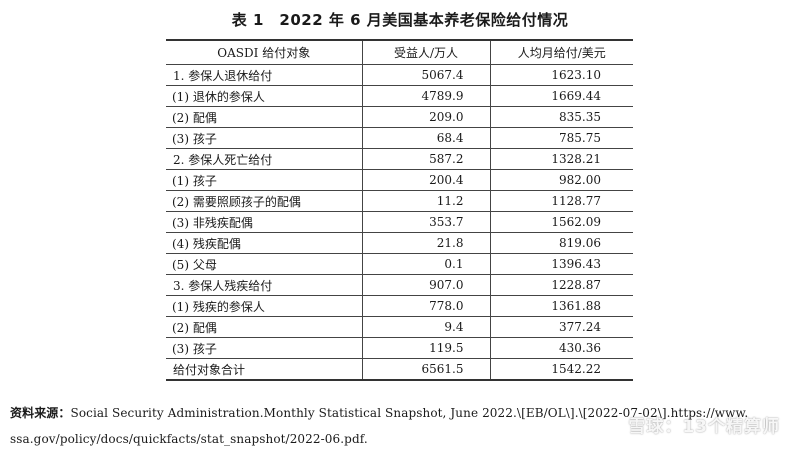 The image size is (800, 453). What do you see at coordinates (561, 52) in the screenshot?
I see `header-average-monthly-benefit: 人均月给付/美元` at bounding box center [561, 52].